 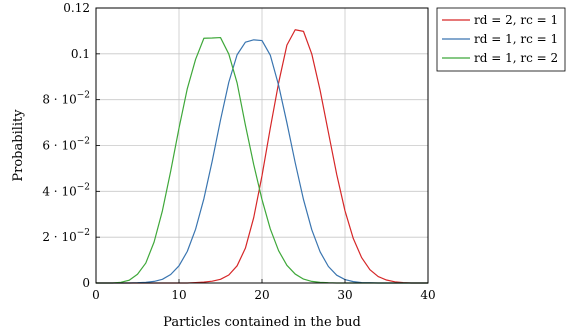 I want to click on x-axis-label: Particles contained in the bud, so click(x=262, y=322).